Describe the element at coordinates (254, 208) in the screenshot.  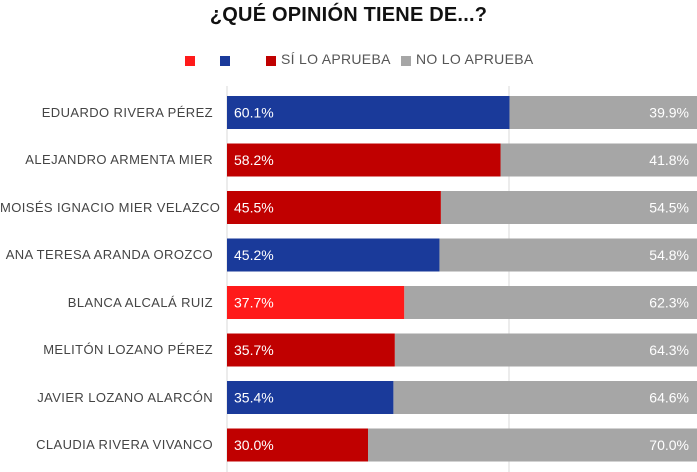
I see `value-label-aprueba: 45.5%` at that location.